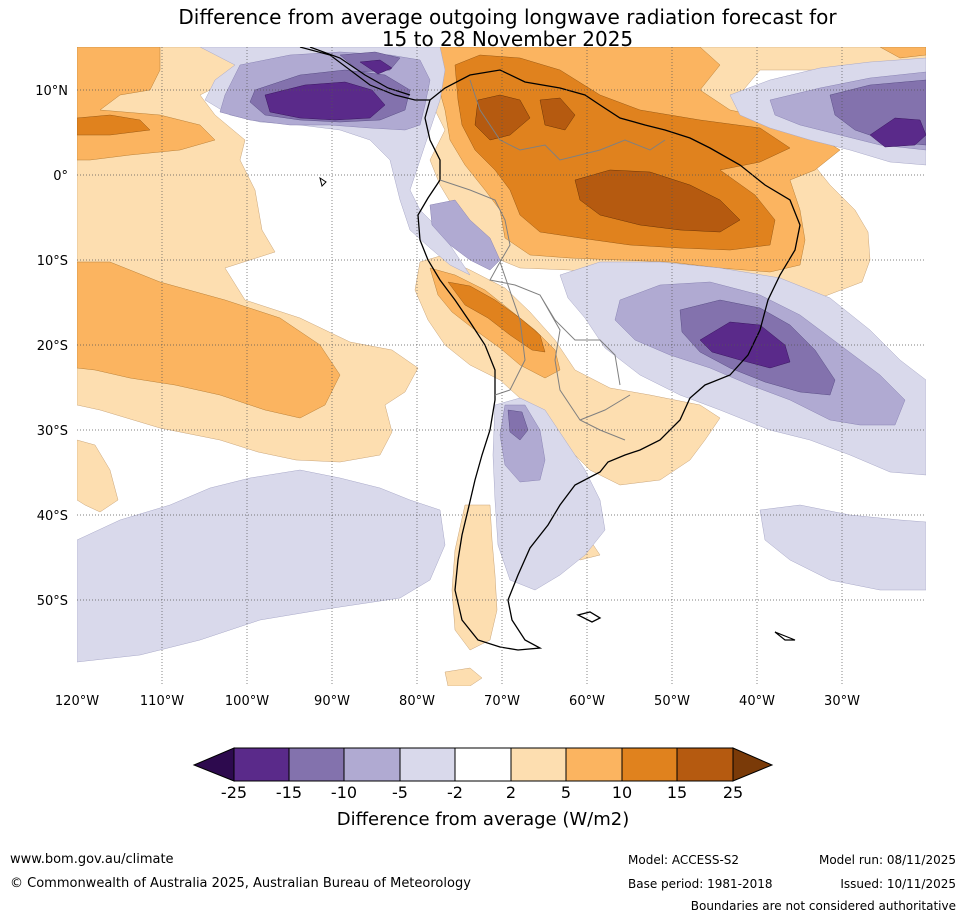 The height and width of the screenshot is (919, 965). What do you see at coordinates (898, 884) in the screenshot?
I see `issued-date: Issued: 10/11/2025` at bounding box center [898, 884].